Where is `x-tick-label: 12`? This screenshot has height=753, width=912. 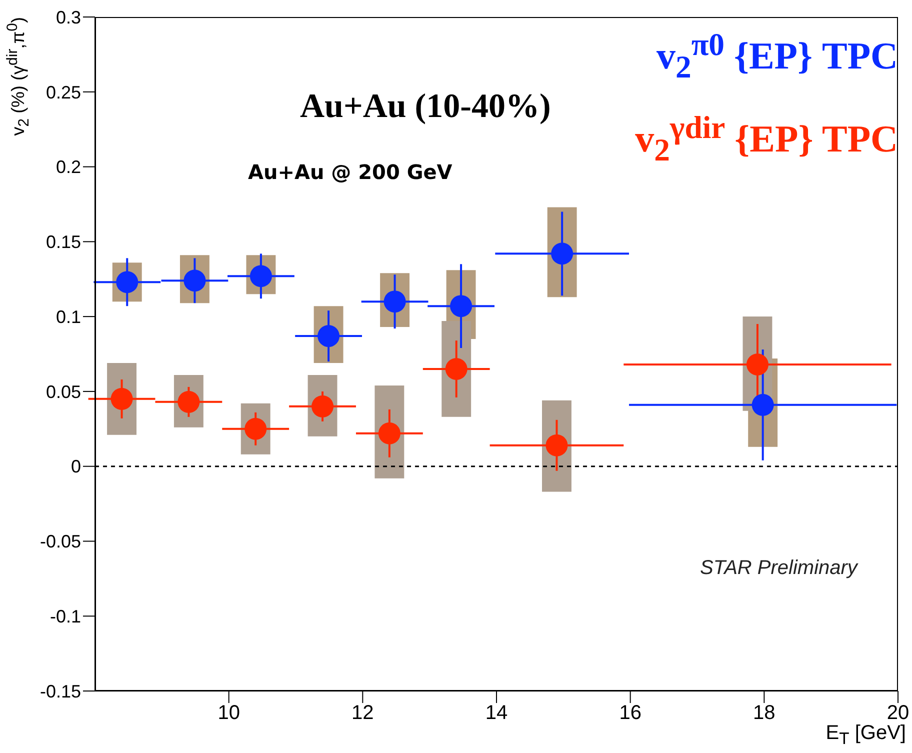 x-tick-label: 12 is located at coordinates (363, 713).